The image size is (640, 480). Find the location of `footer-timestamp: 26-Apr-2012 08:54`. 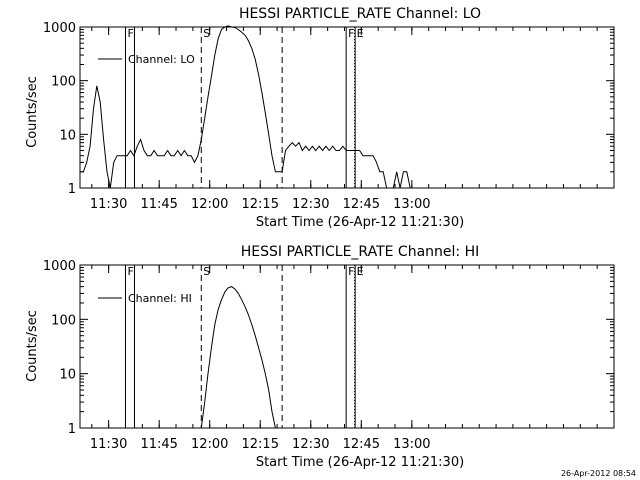

footer-timestamp: 26-Apr-2012 08:54 is located at coordinates (598, 473).